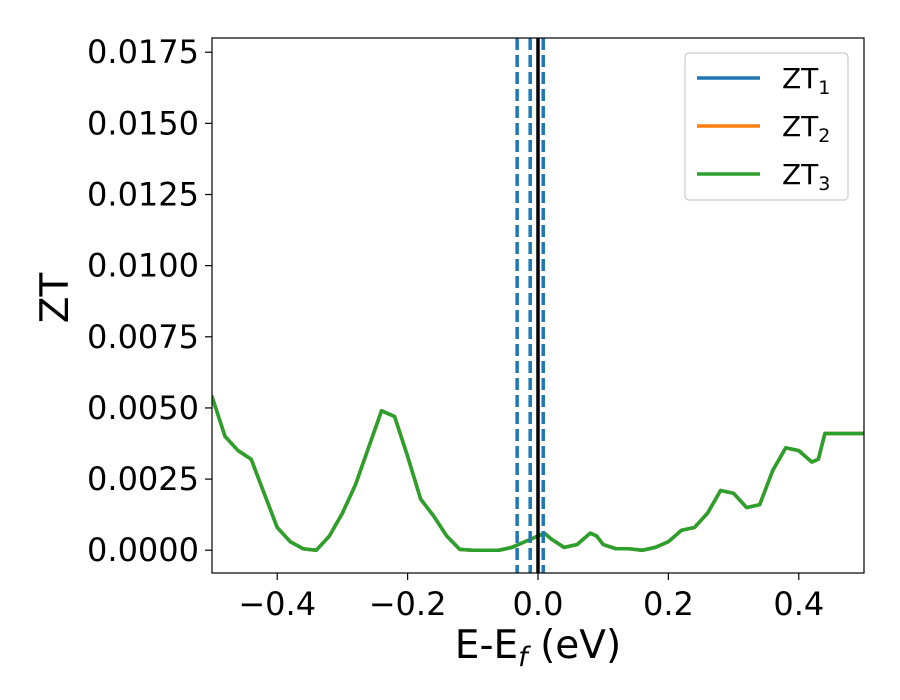 This screenshot has width=900, height=700. What do you see at coordinates (143, 337) in the screenshot?
I see `y-tick-label: 0.0075` at bounding box center [143, 337].